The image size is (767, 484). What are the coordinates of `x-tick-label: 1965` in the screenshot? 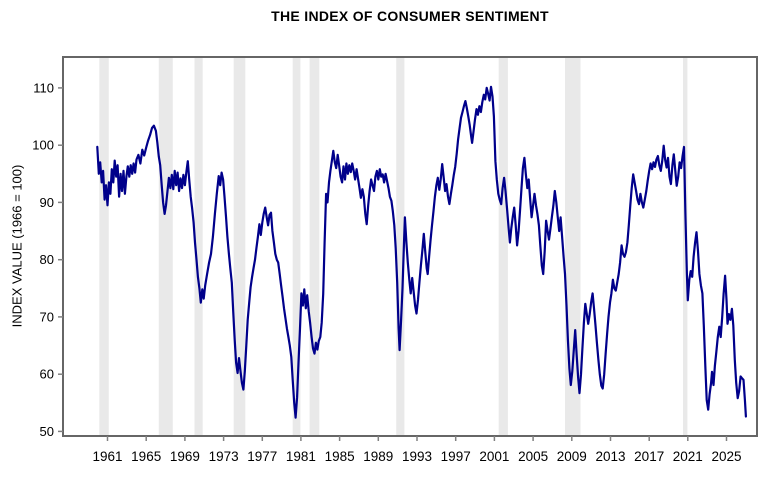 It's located at (146, 456).